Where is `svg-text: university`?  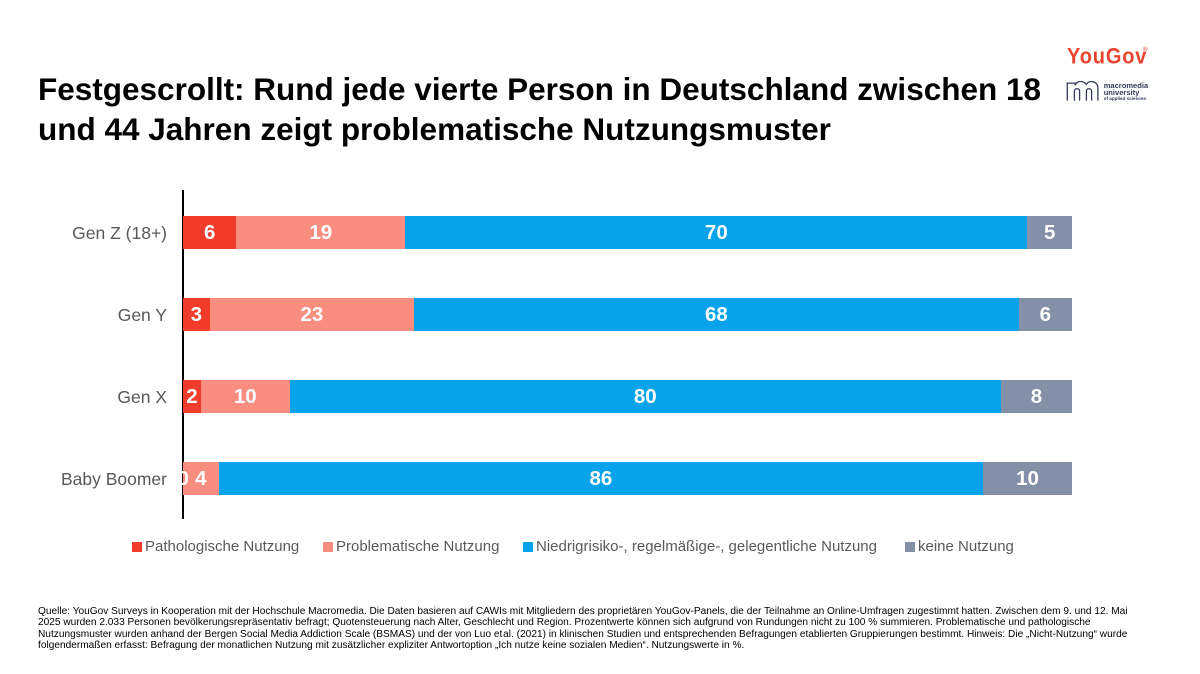 svg-text: university is located at coordinates (1122, 91).